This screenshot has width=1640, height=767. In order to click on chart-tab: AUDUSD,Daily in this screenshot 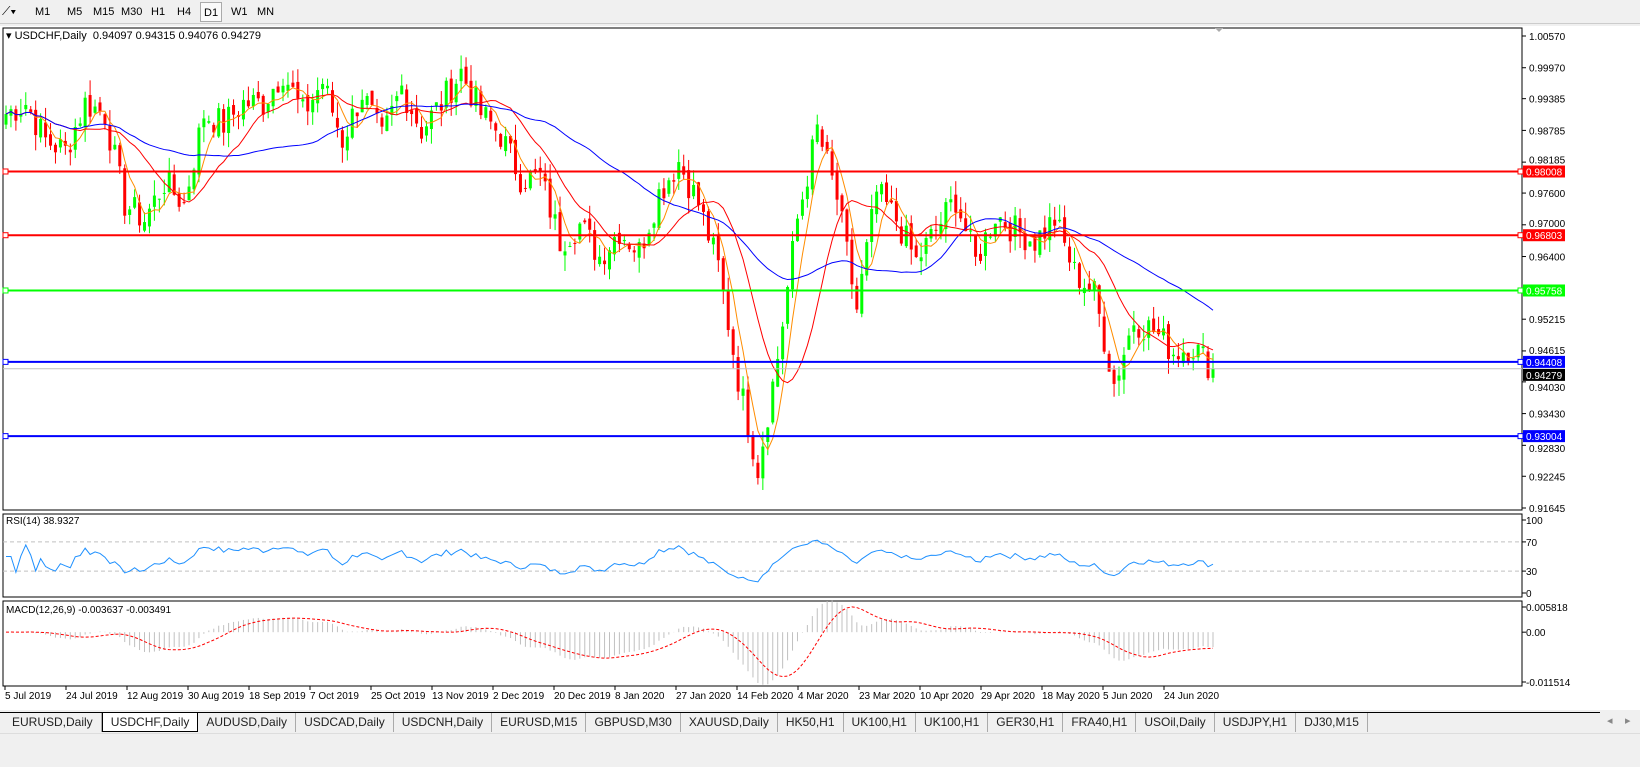, I will do `click(247, 722)`.